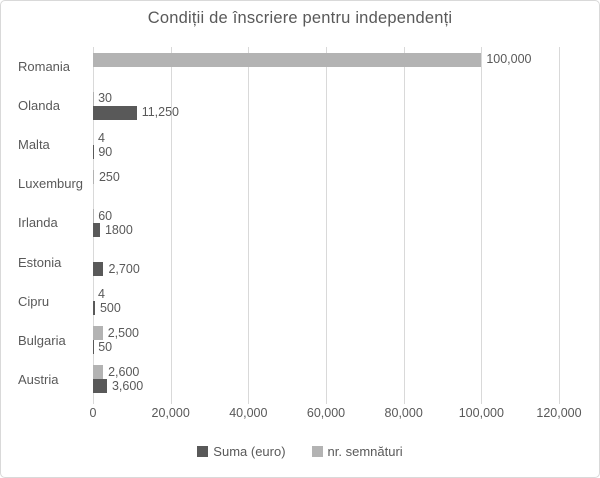 The height and width of the screenshot is (478, 600). What do you see at coordinates (34, 301) in the screenshot?
I see `category-label: Cipru` at bounding box center [34, 301].